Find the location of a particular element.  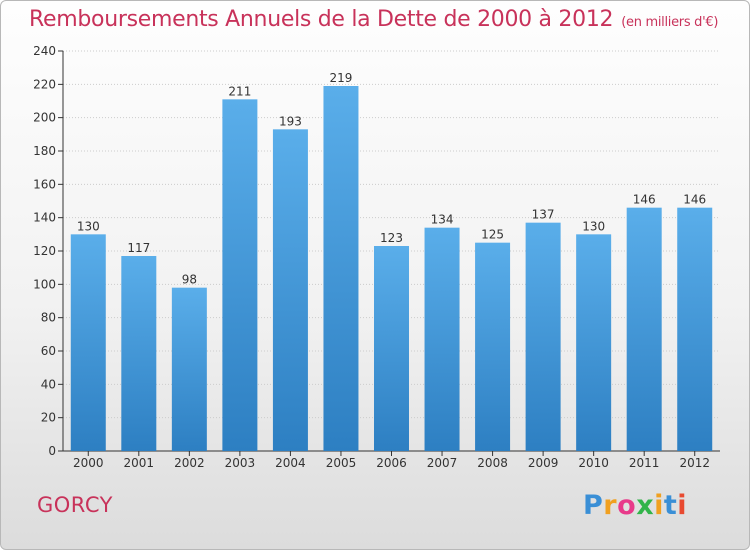

bar-2005 is located at coordinates (341, 268).